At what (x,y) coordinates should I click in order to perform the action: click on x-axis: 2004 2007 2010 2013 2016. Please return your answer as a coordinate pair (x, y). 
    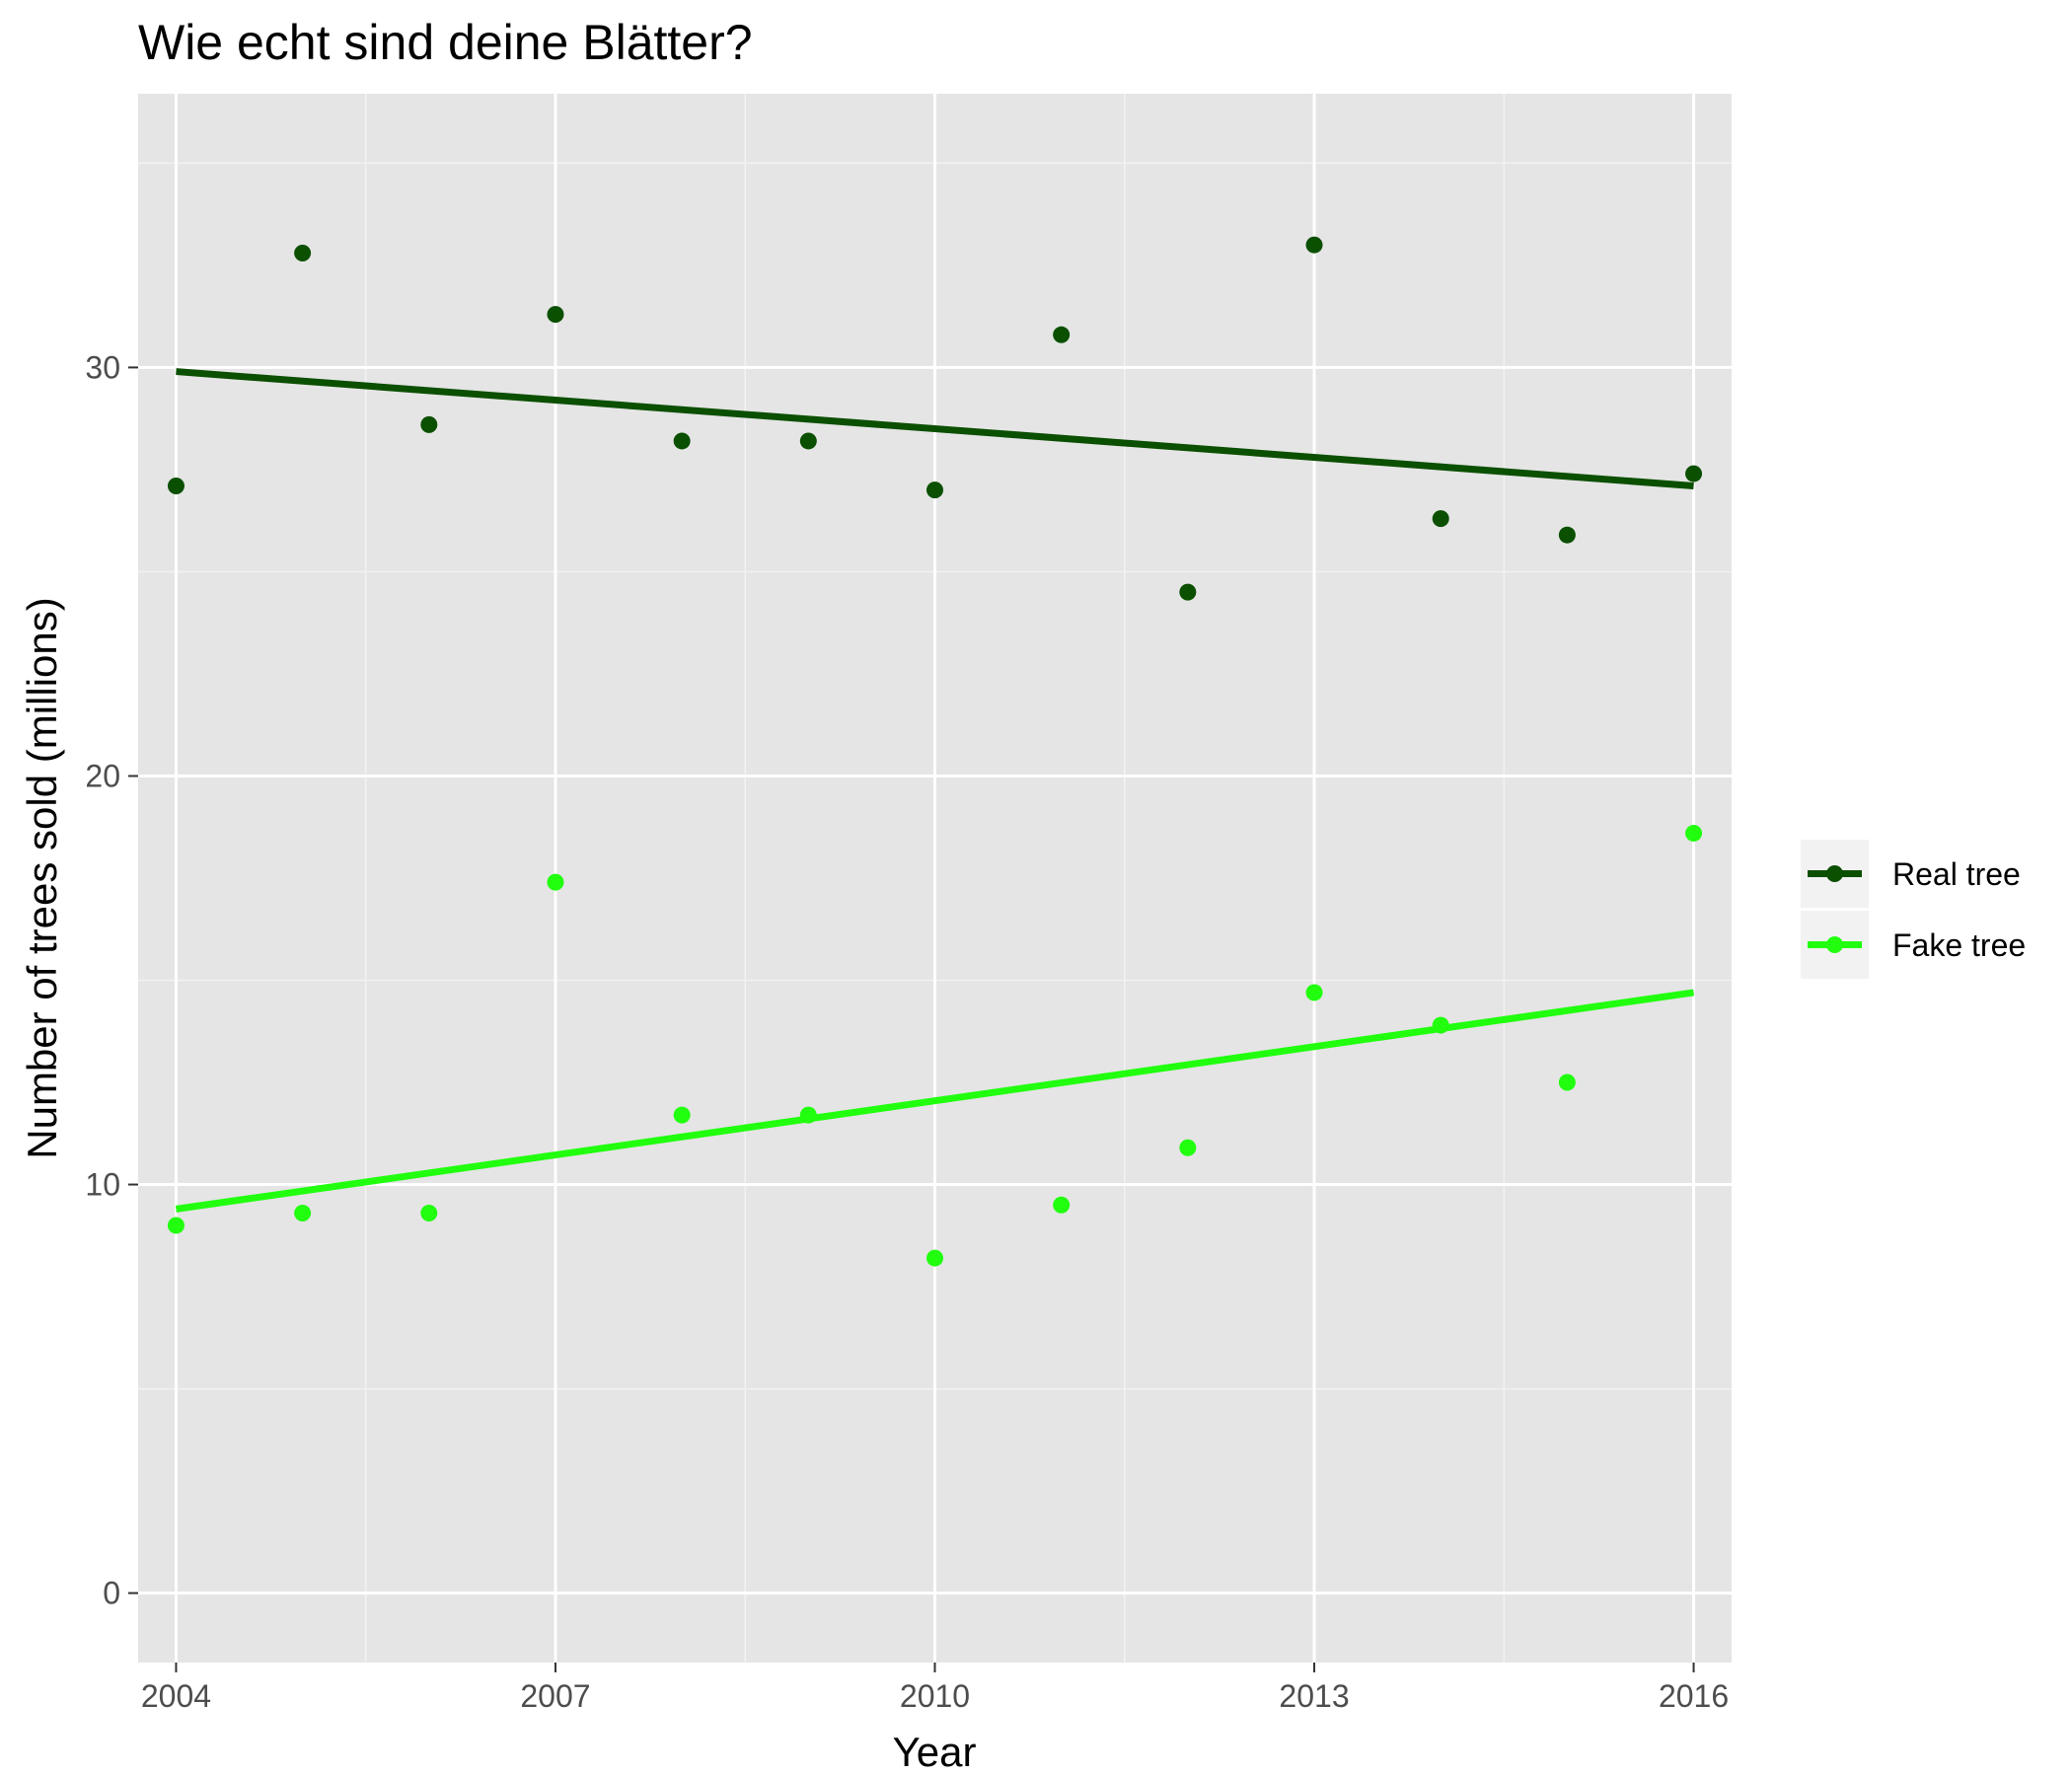
    Looking at the image, I should click on (935, 1689).